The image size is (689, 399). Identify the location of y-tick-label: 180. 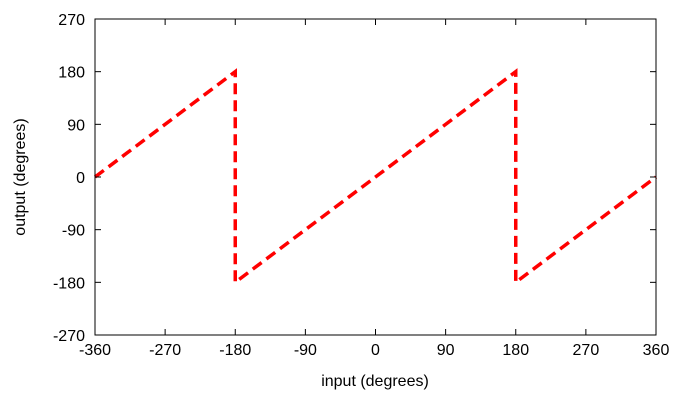
(71, 73).